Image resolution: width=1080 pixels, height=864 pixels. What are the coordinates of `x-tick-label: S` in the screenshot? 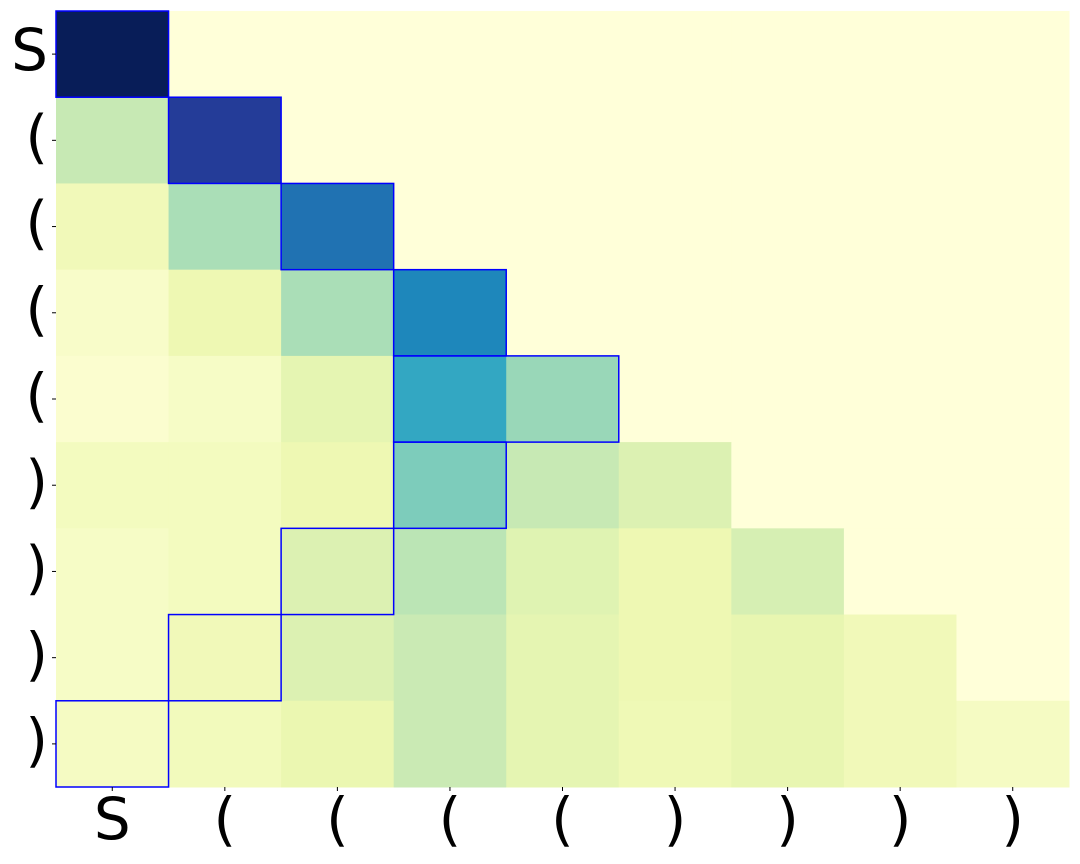 It's located at (112, 819).